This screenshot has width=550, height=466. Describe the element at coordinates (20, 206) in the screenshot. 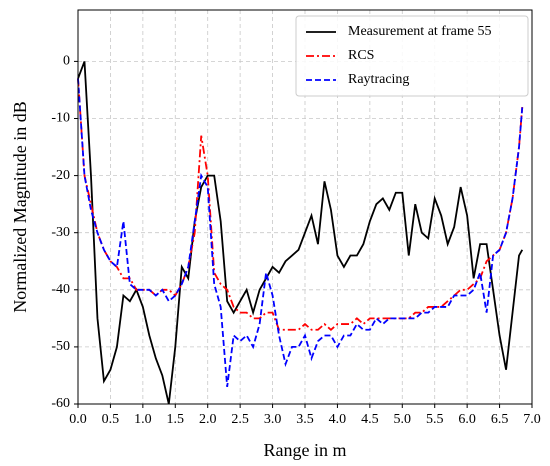

I see `y-axis-label: Normalized Magnitude in dB` at that location.